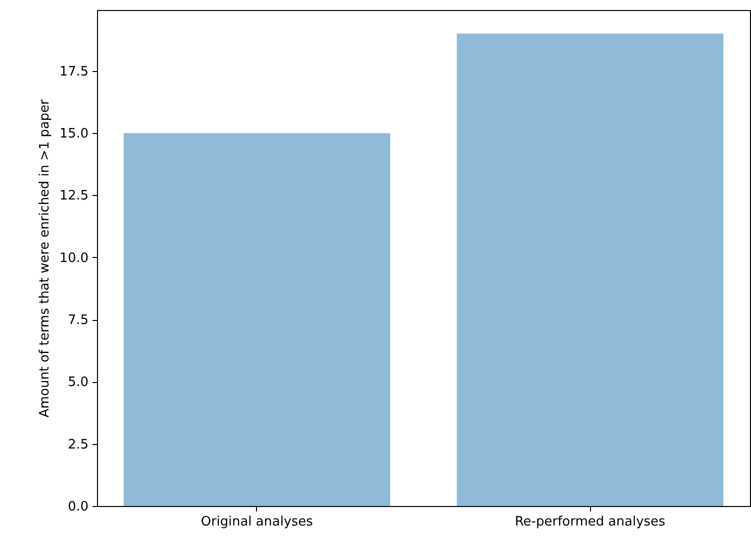 The height and width of the screenshot is (539, 751). What do you see at coordinates (78, 382) in the screenshot?
I see `y-tick-label: 5.0` at bounding box center [78, 382].